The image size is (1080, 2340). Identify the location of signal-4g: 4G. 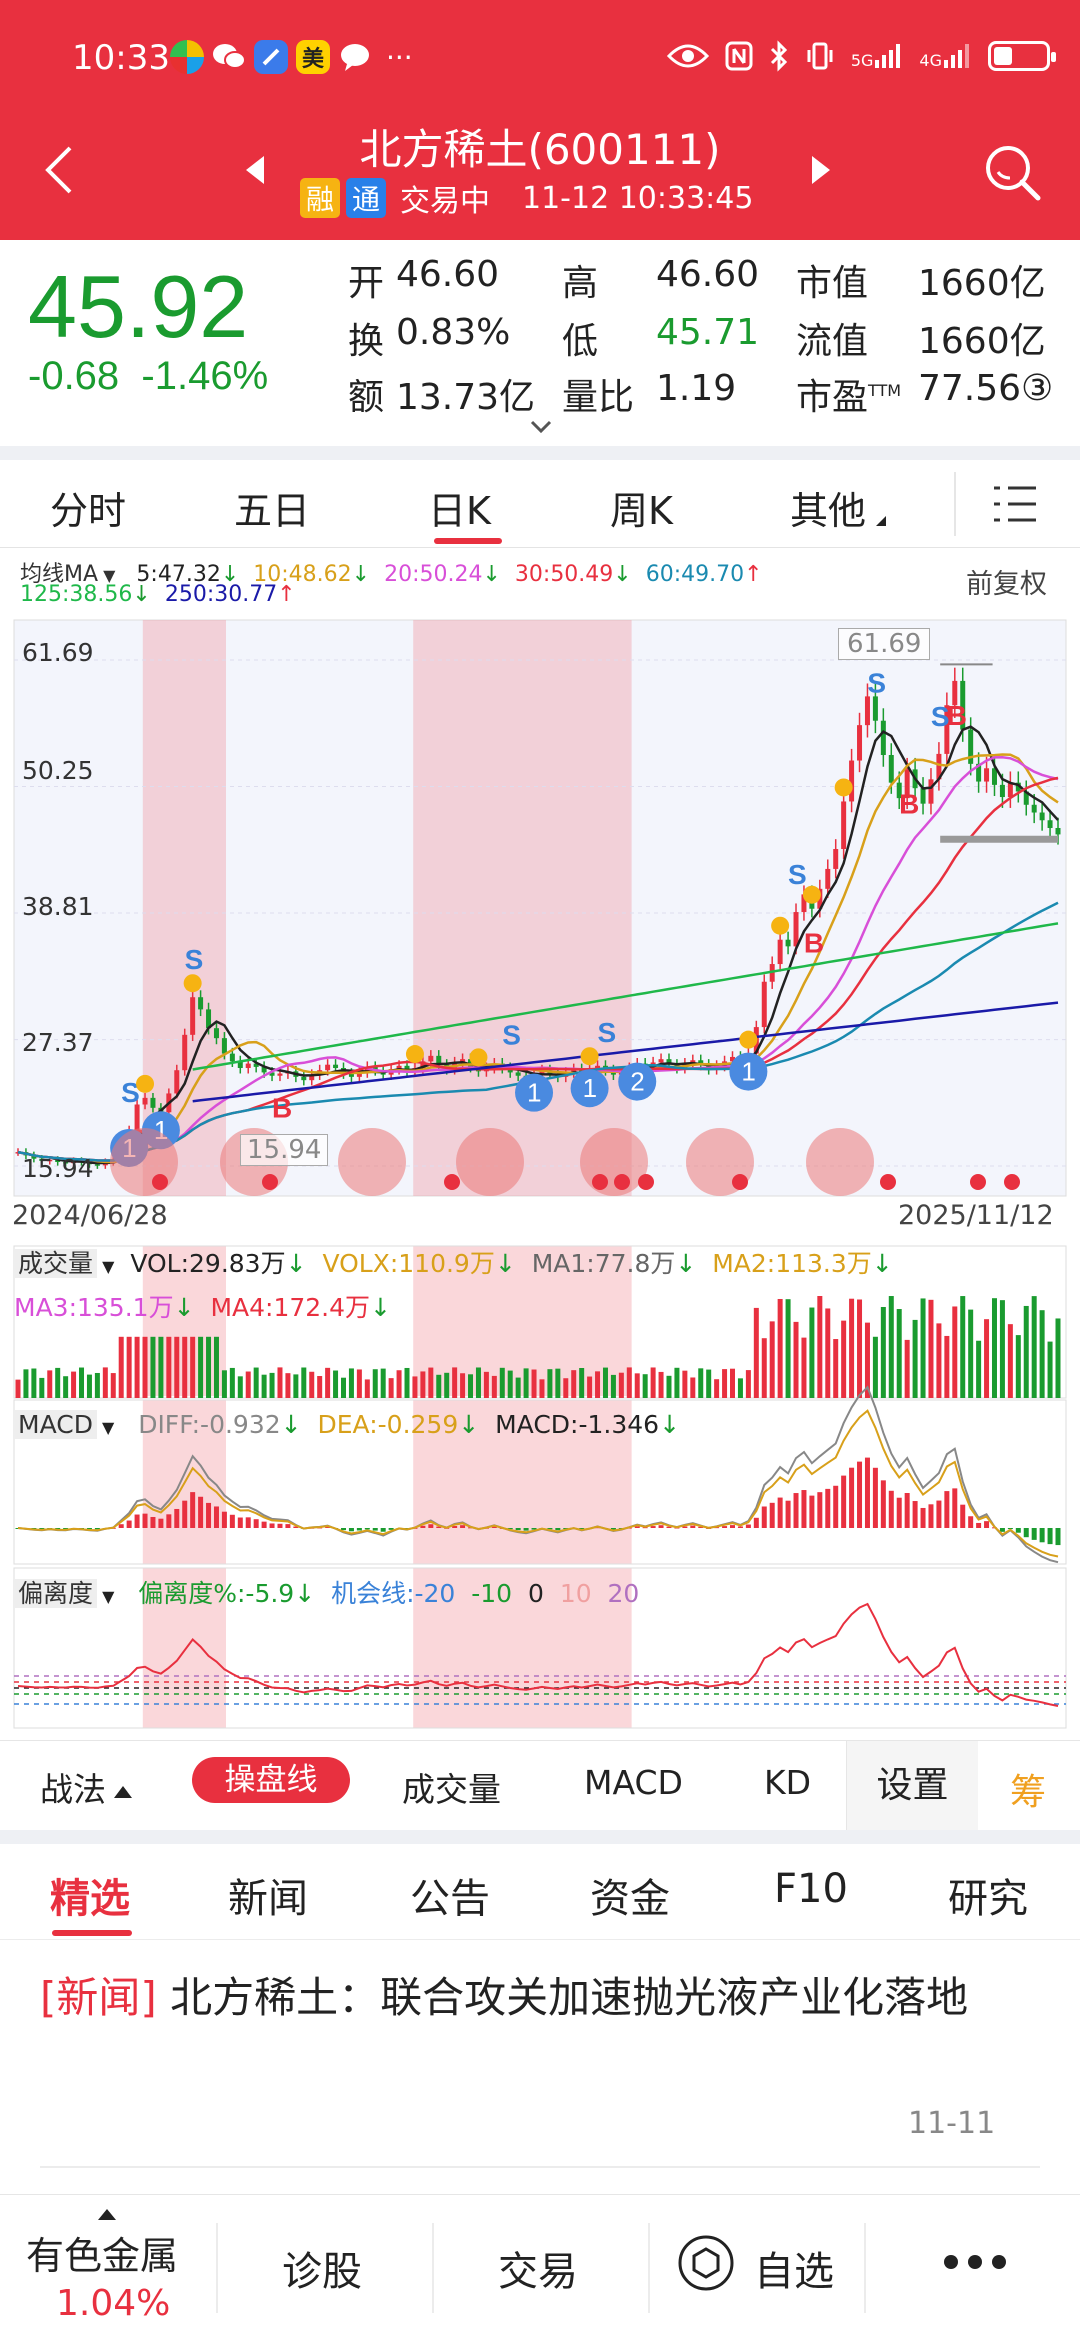
(945, 56).